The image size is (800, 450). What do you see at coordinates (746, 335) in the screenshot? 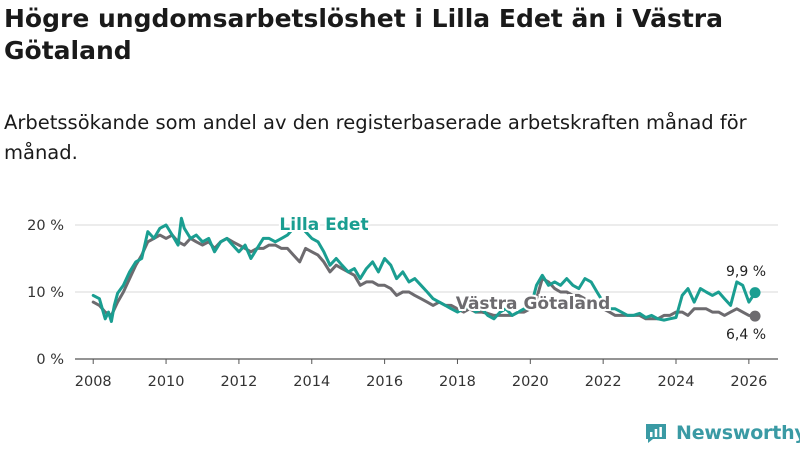
I see `end-label-vastra-gotaland: 6,4 %` at bounding box center [746, 335].